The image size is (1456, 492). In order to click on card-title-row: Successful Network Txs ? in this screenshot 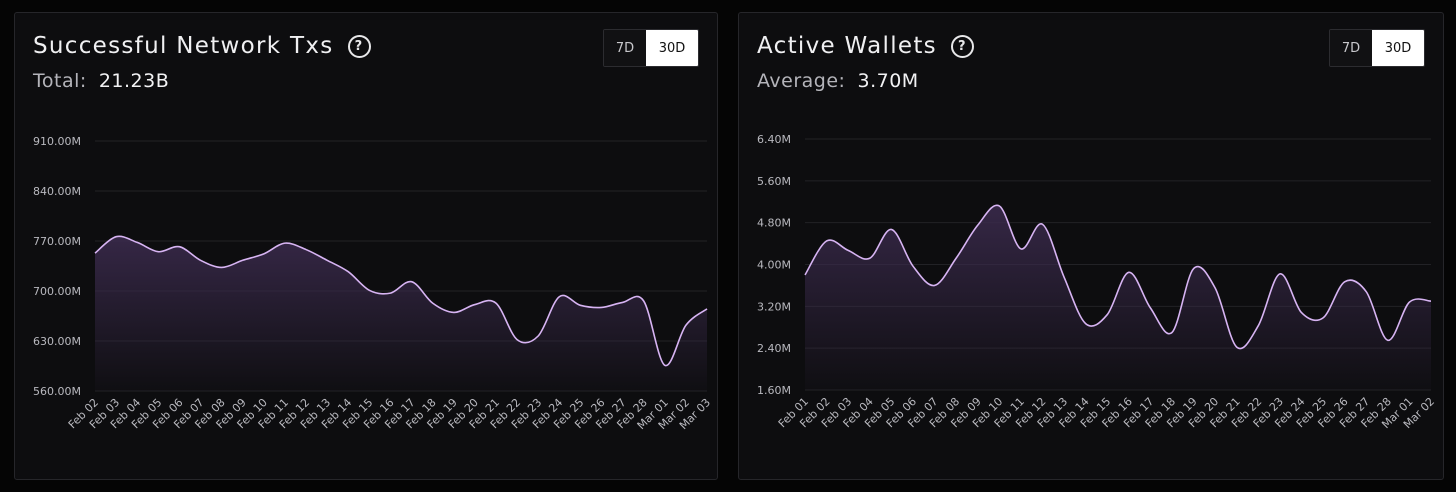, I will do `click(202, 46)`.